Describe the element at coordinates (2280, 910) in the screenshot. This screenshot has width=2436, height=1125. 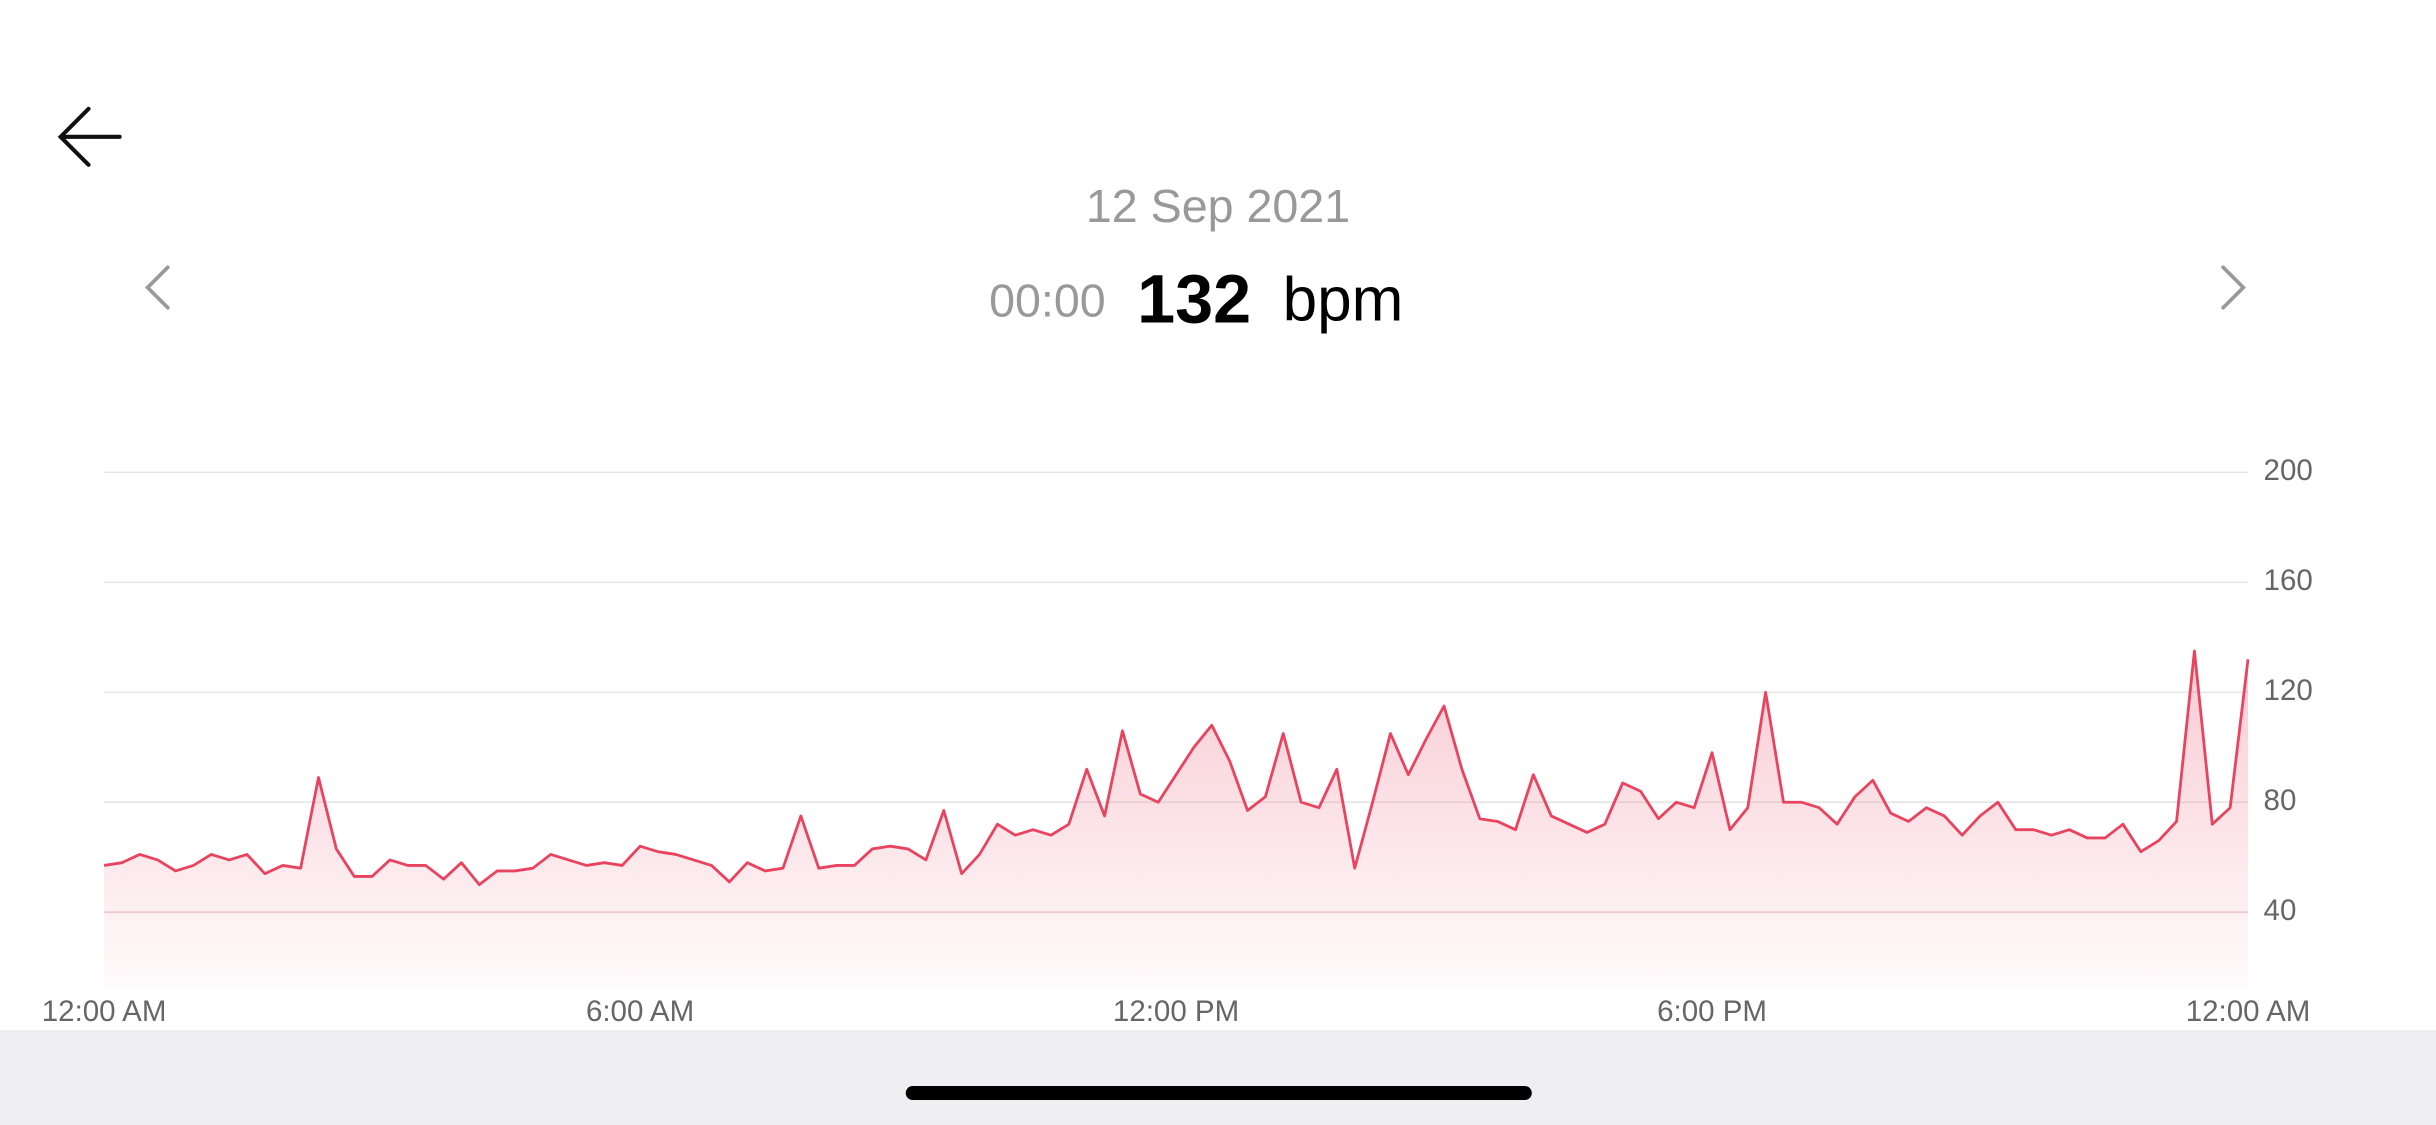
I see `y-tick-label: 40` at that location.